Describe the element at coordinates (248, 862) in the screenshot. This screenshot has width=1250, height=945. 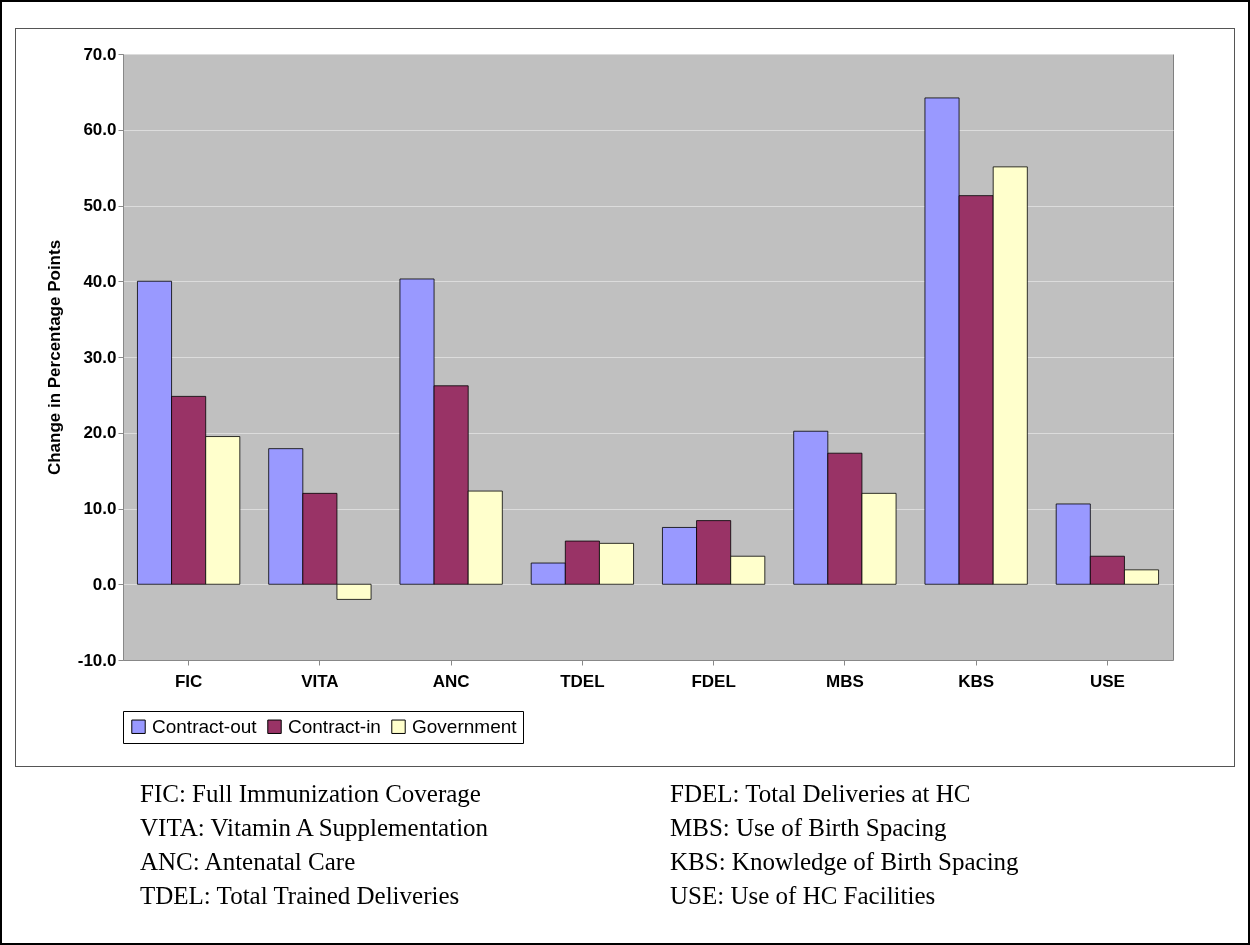
I see `text: ANC: Antenatal Care` at that location.